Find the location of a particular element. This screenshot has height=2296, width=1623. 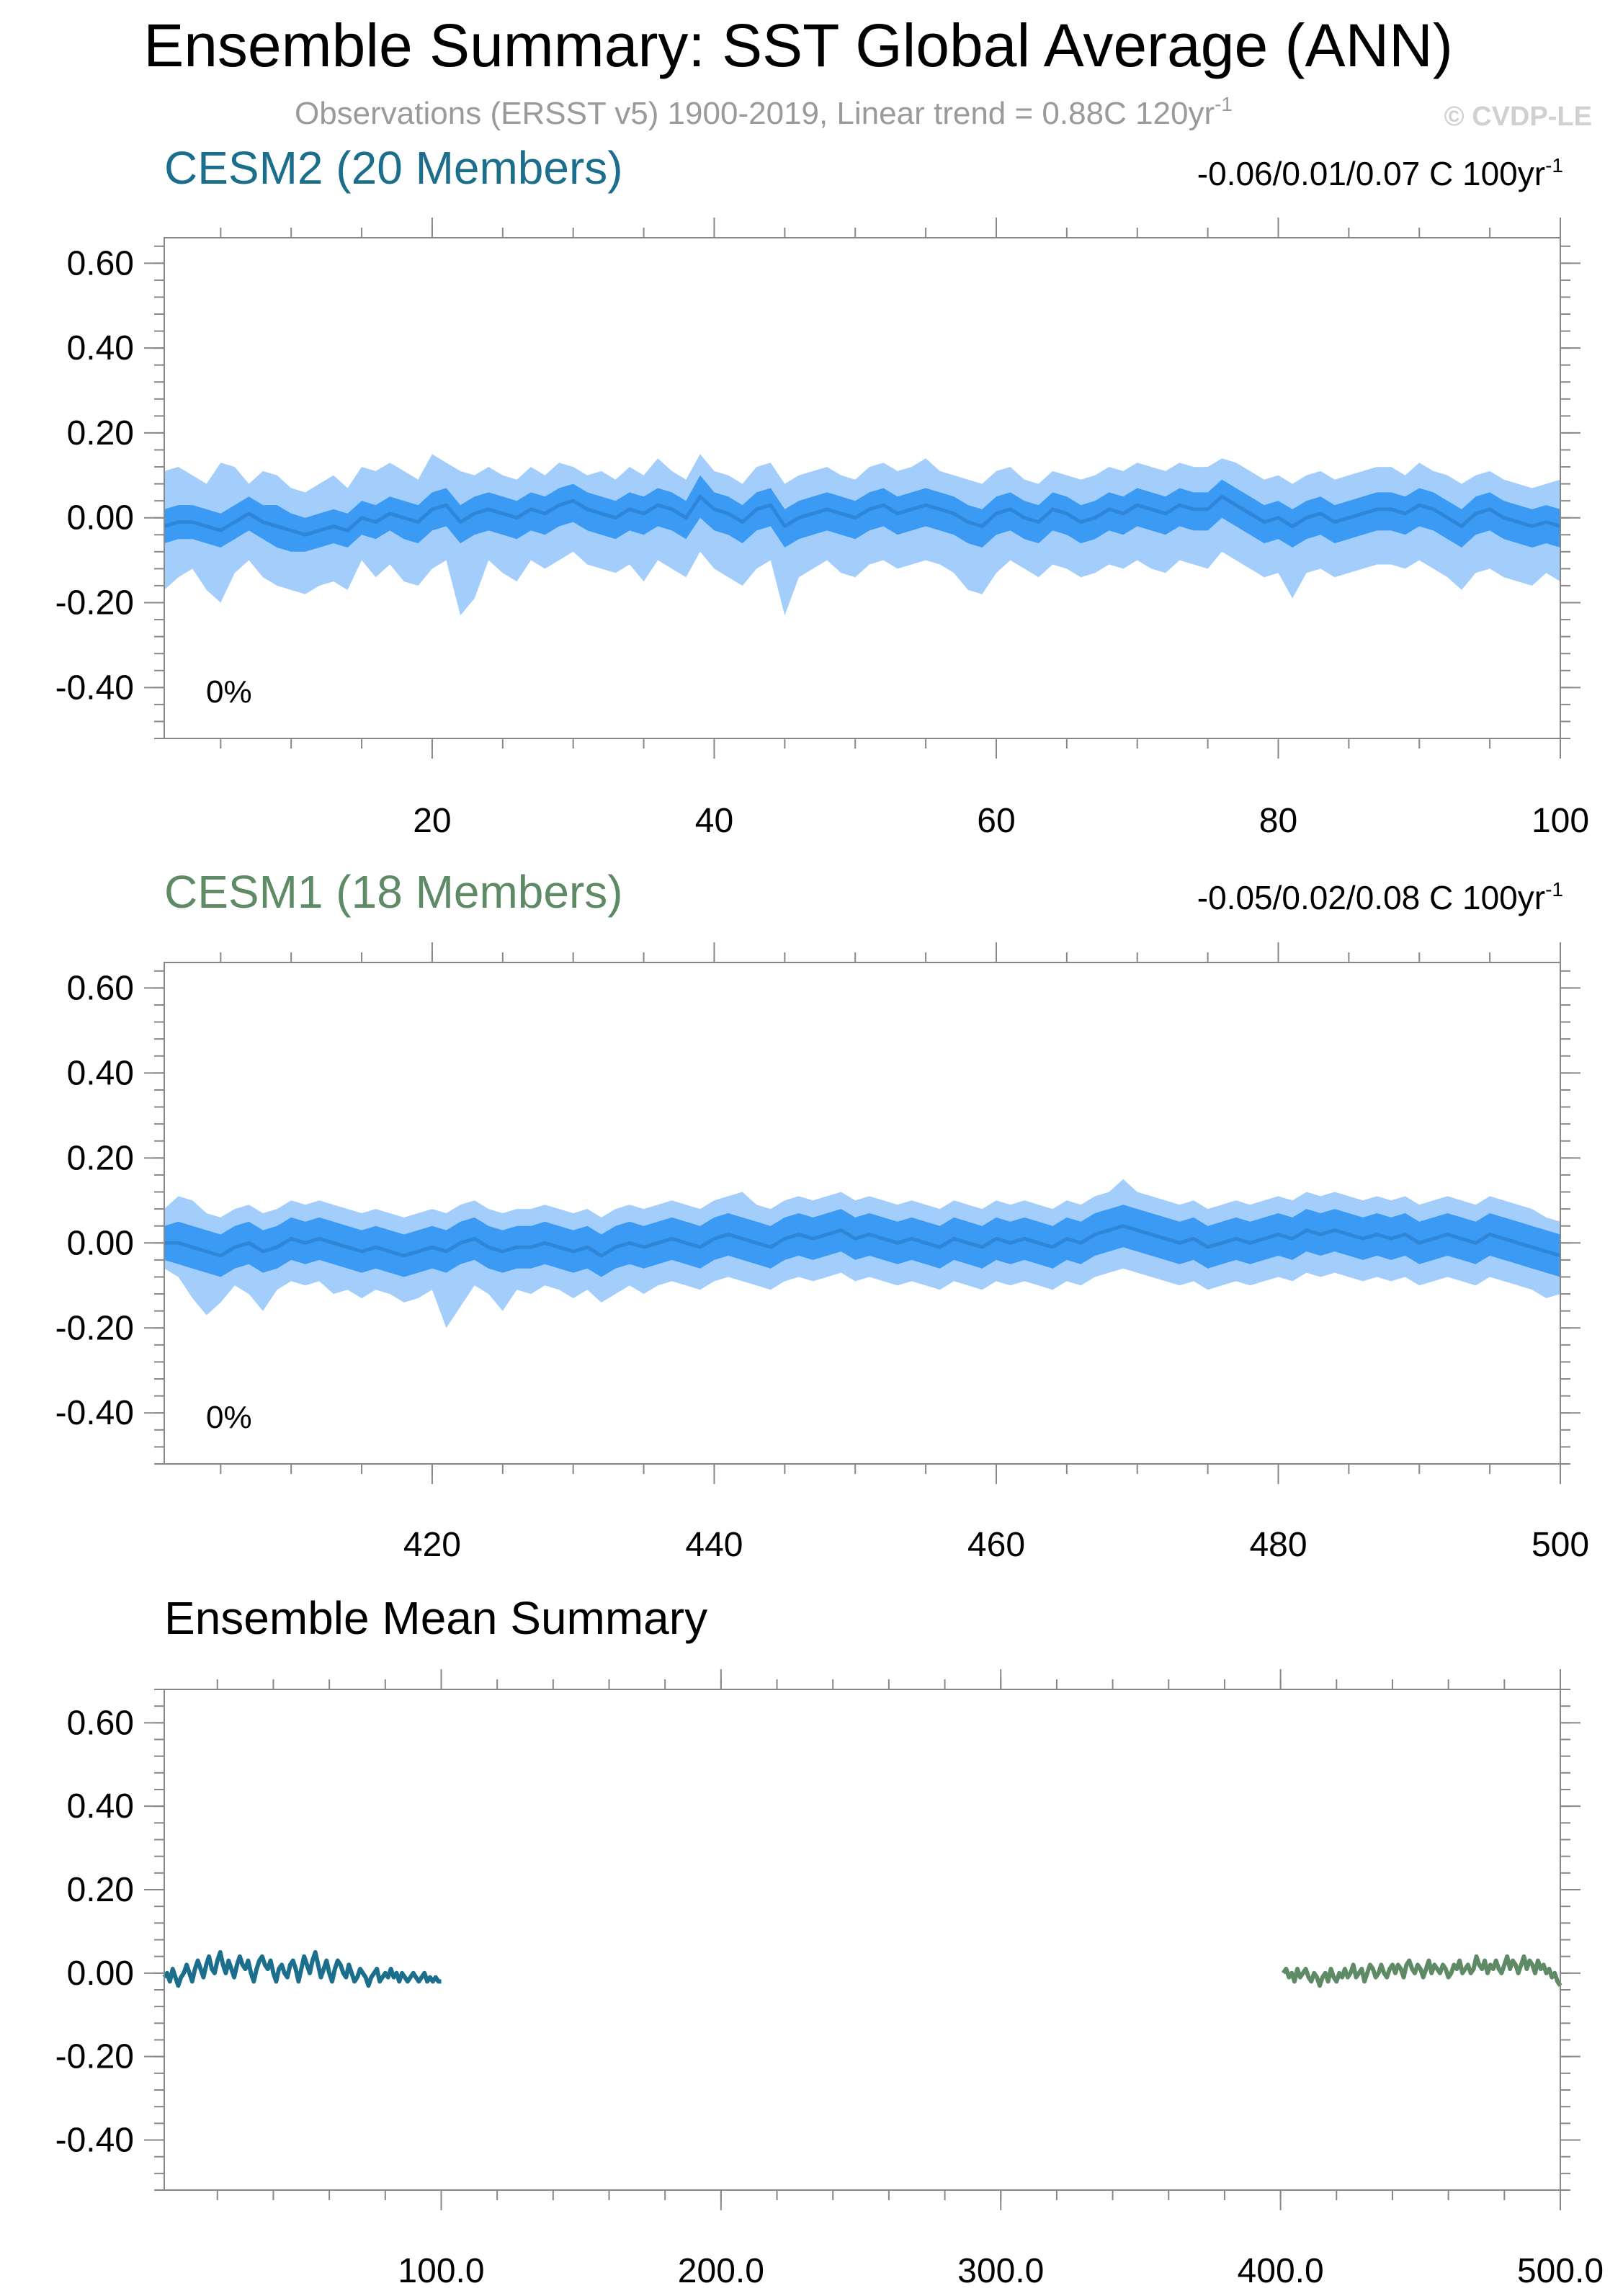

trend-label: -0.06/0.01/0.07 C 100yr-1 is located at coordinates (1380, 173).